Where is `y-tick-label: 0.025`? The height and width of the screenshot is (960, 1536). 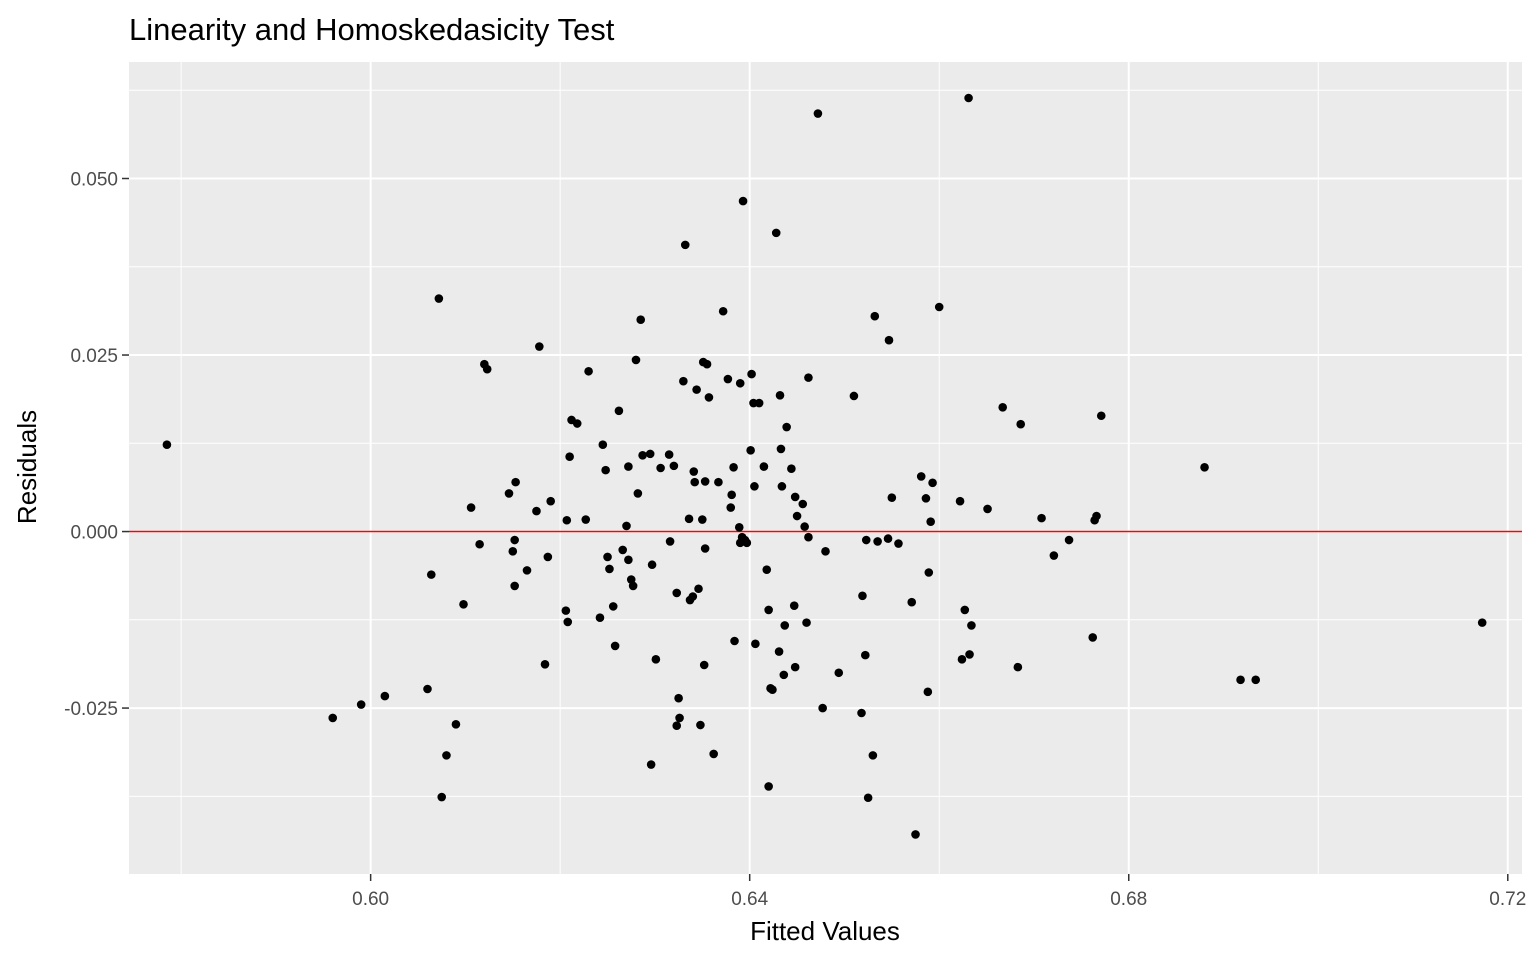
y-tick-label: 0.025 is located at coordinates (94, 356).